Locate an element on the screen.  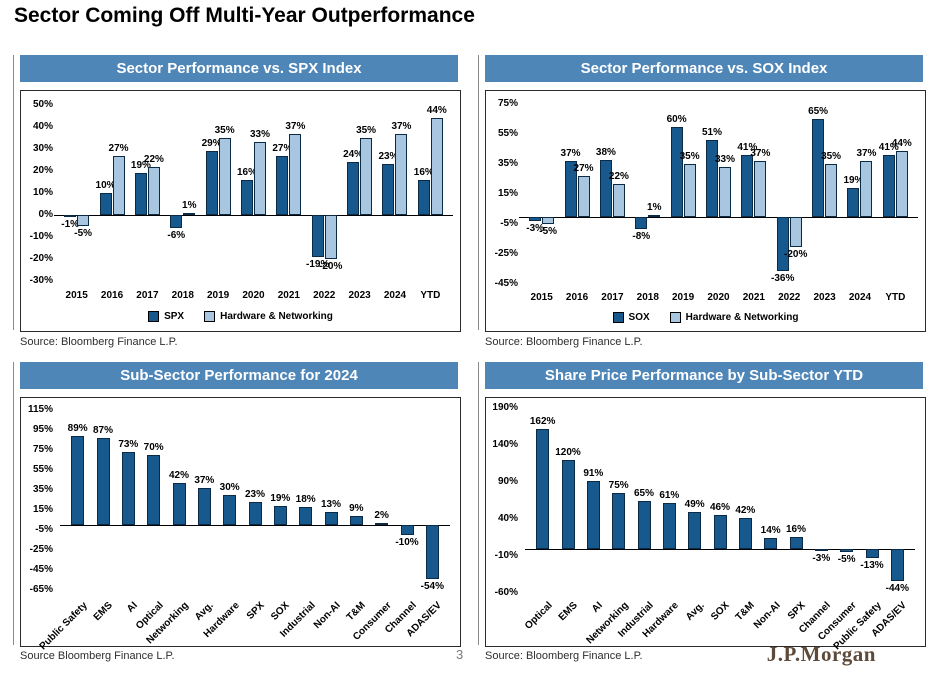
x-axis-label: 2015 is located at coordinates (541, 297).